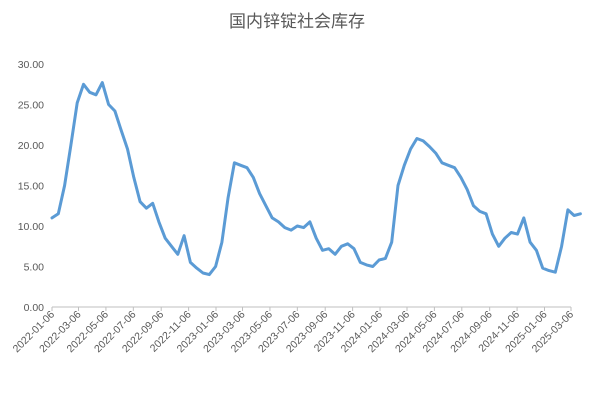 This screenshot has width=595, height=403. Describe the element at coordinates (31, 65) in the screenshot. I see `y-tick-label: 30.00` at that location.